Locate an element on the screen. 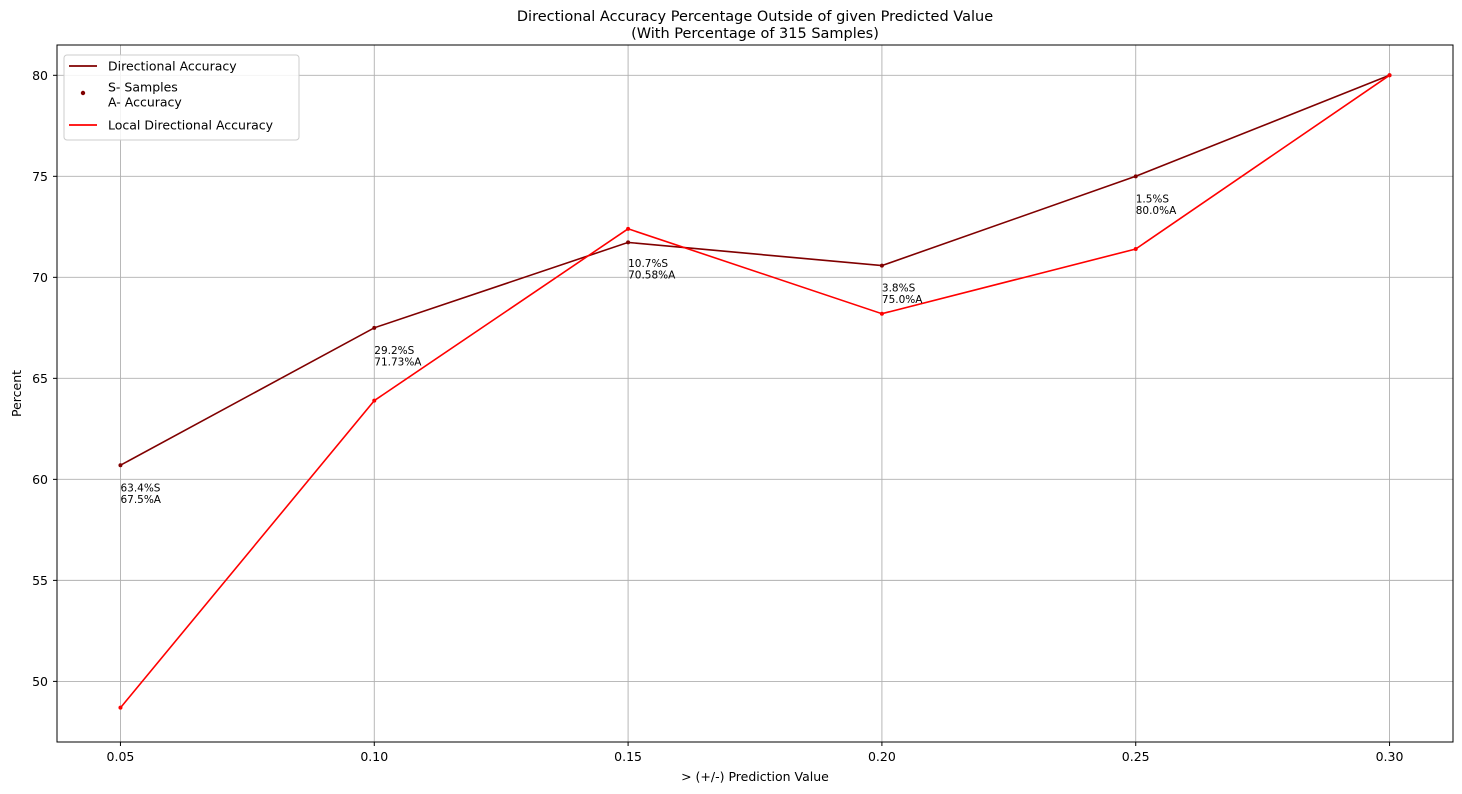 This screenshot has height=794, width=1462. annotation-label: 1.5%S is located at coordinates (1153, 200).